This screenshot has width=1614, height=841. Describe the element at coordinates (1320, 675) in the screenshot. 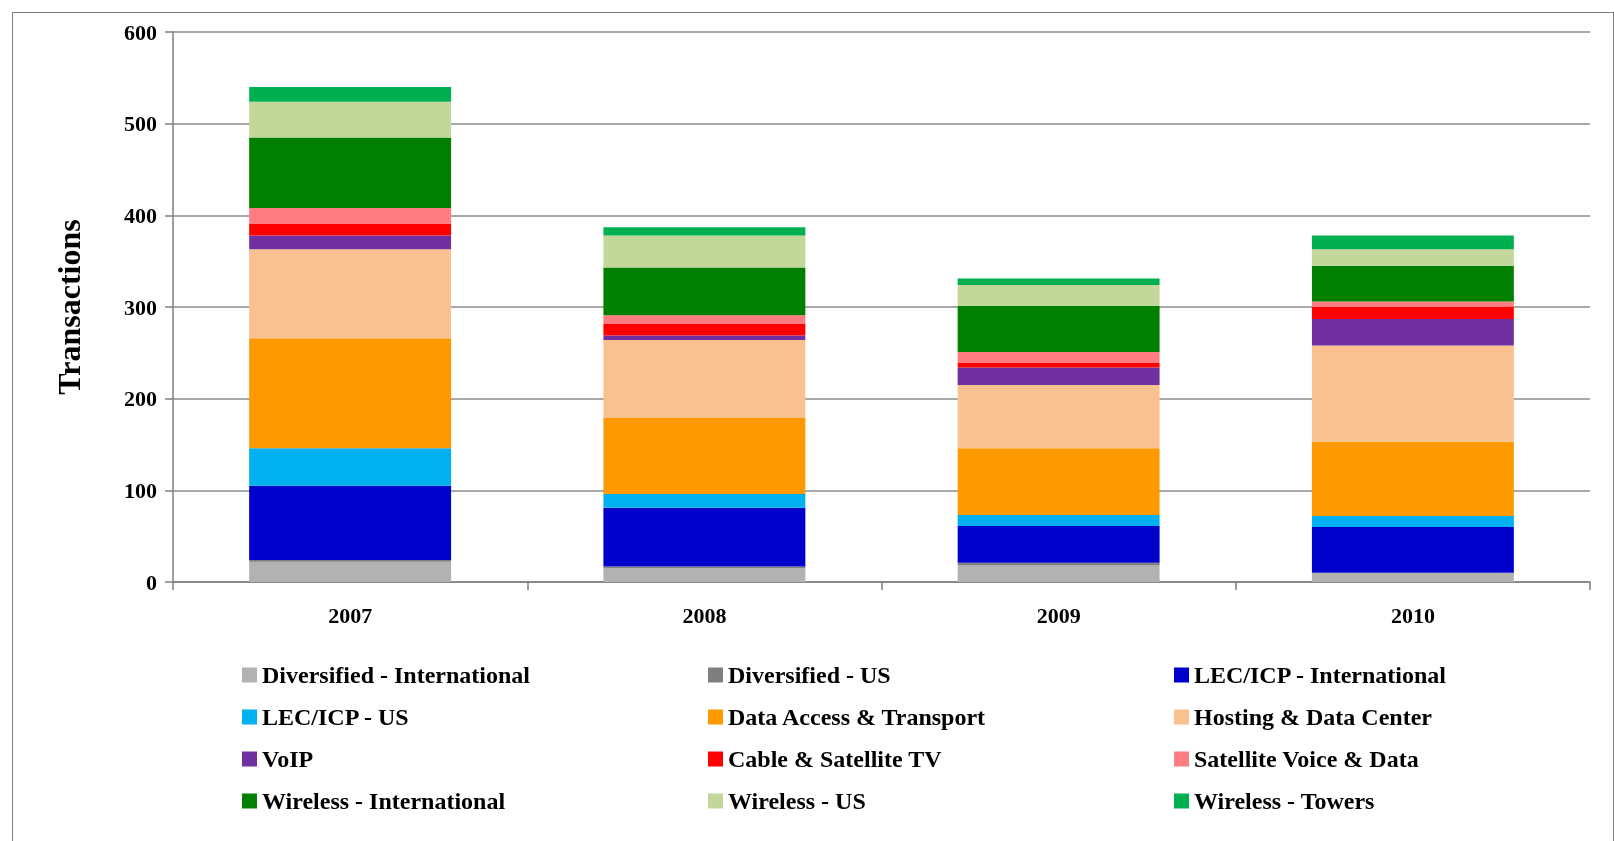

I see `legend-label: LEC/ICP - International` at that location.